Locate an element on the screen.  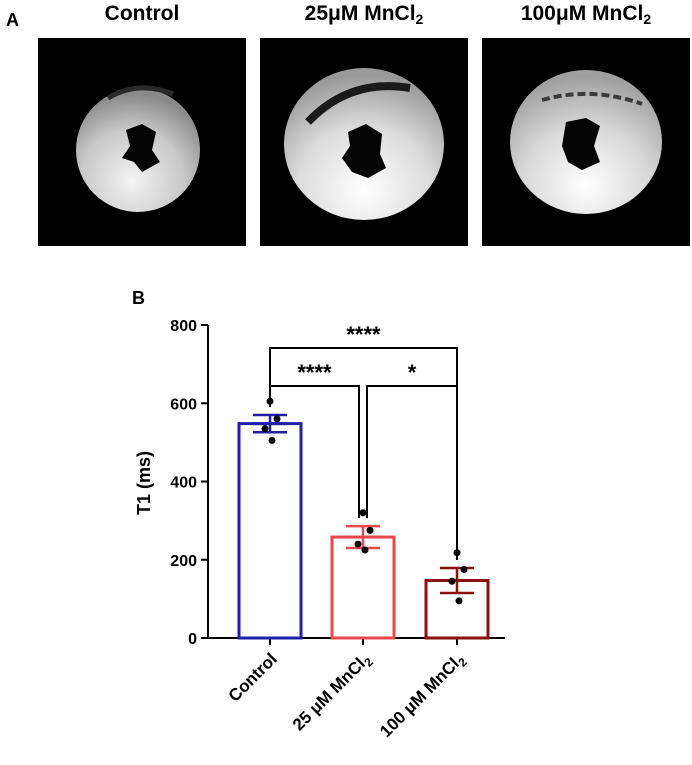
x-tick-label: 100 μM MnCl2 is located at coordinates (423, 696).